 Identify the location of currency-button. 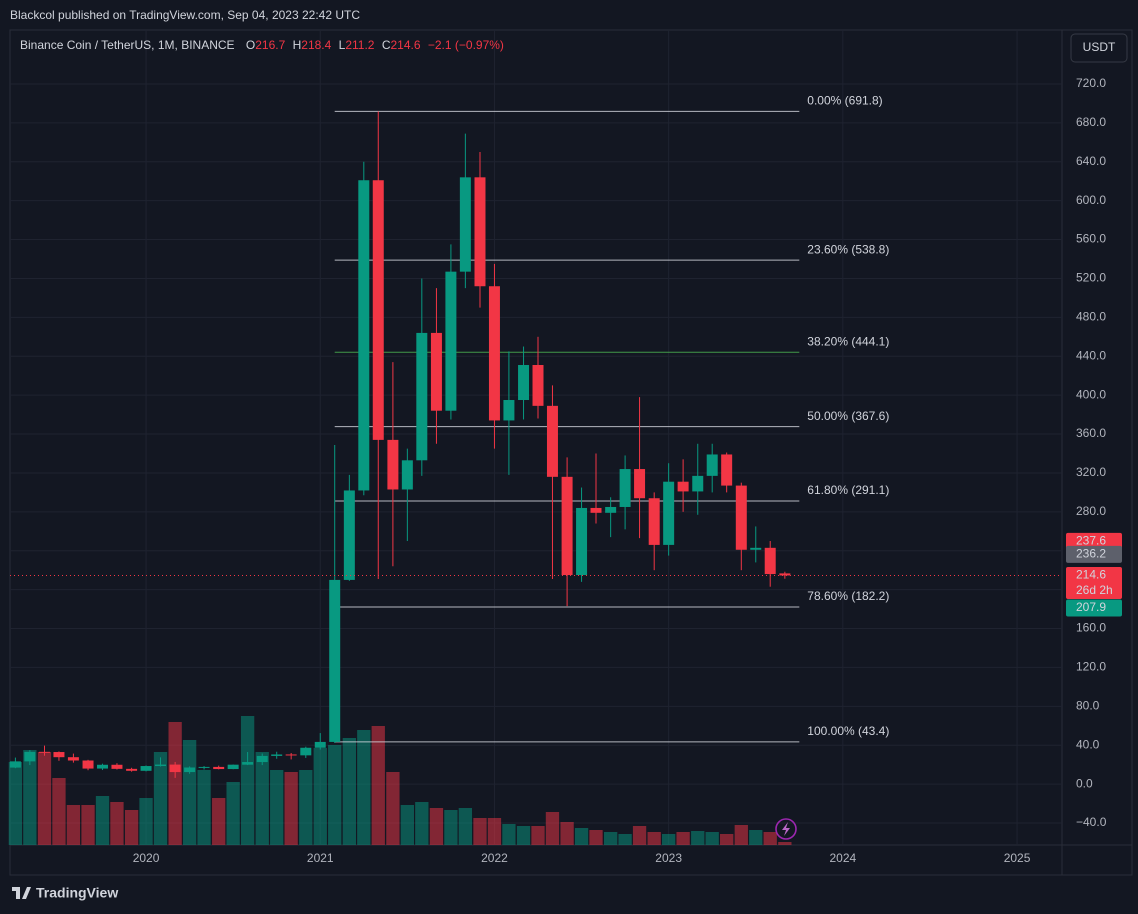
(1099, 48).